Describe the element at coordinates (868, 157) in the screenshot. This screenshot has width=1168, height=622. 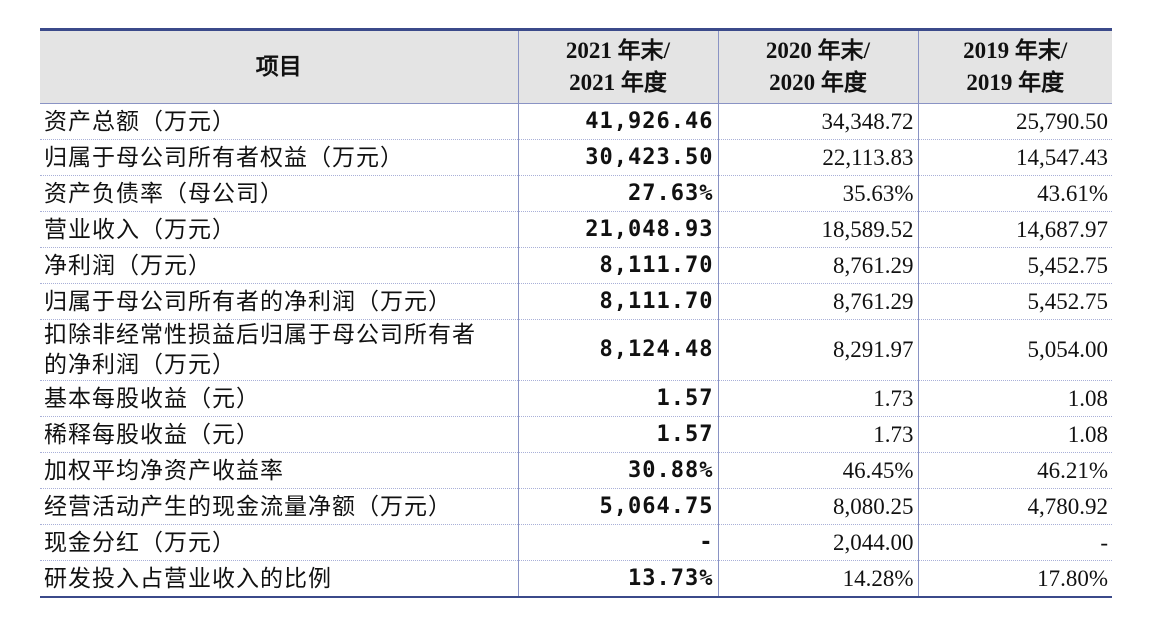
I see `cell-text: 22,113.83` at that location.